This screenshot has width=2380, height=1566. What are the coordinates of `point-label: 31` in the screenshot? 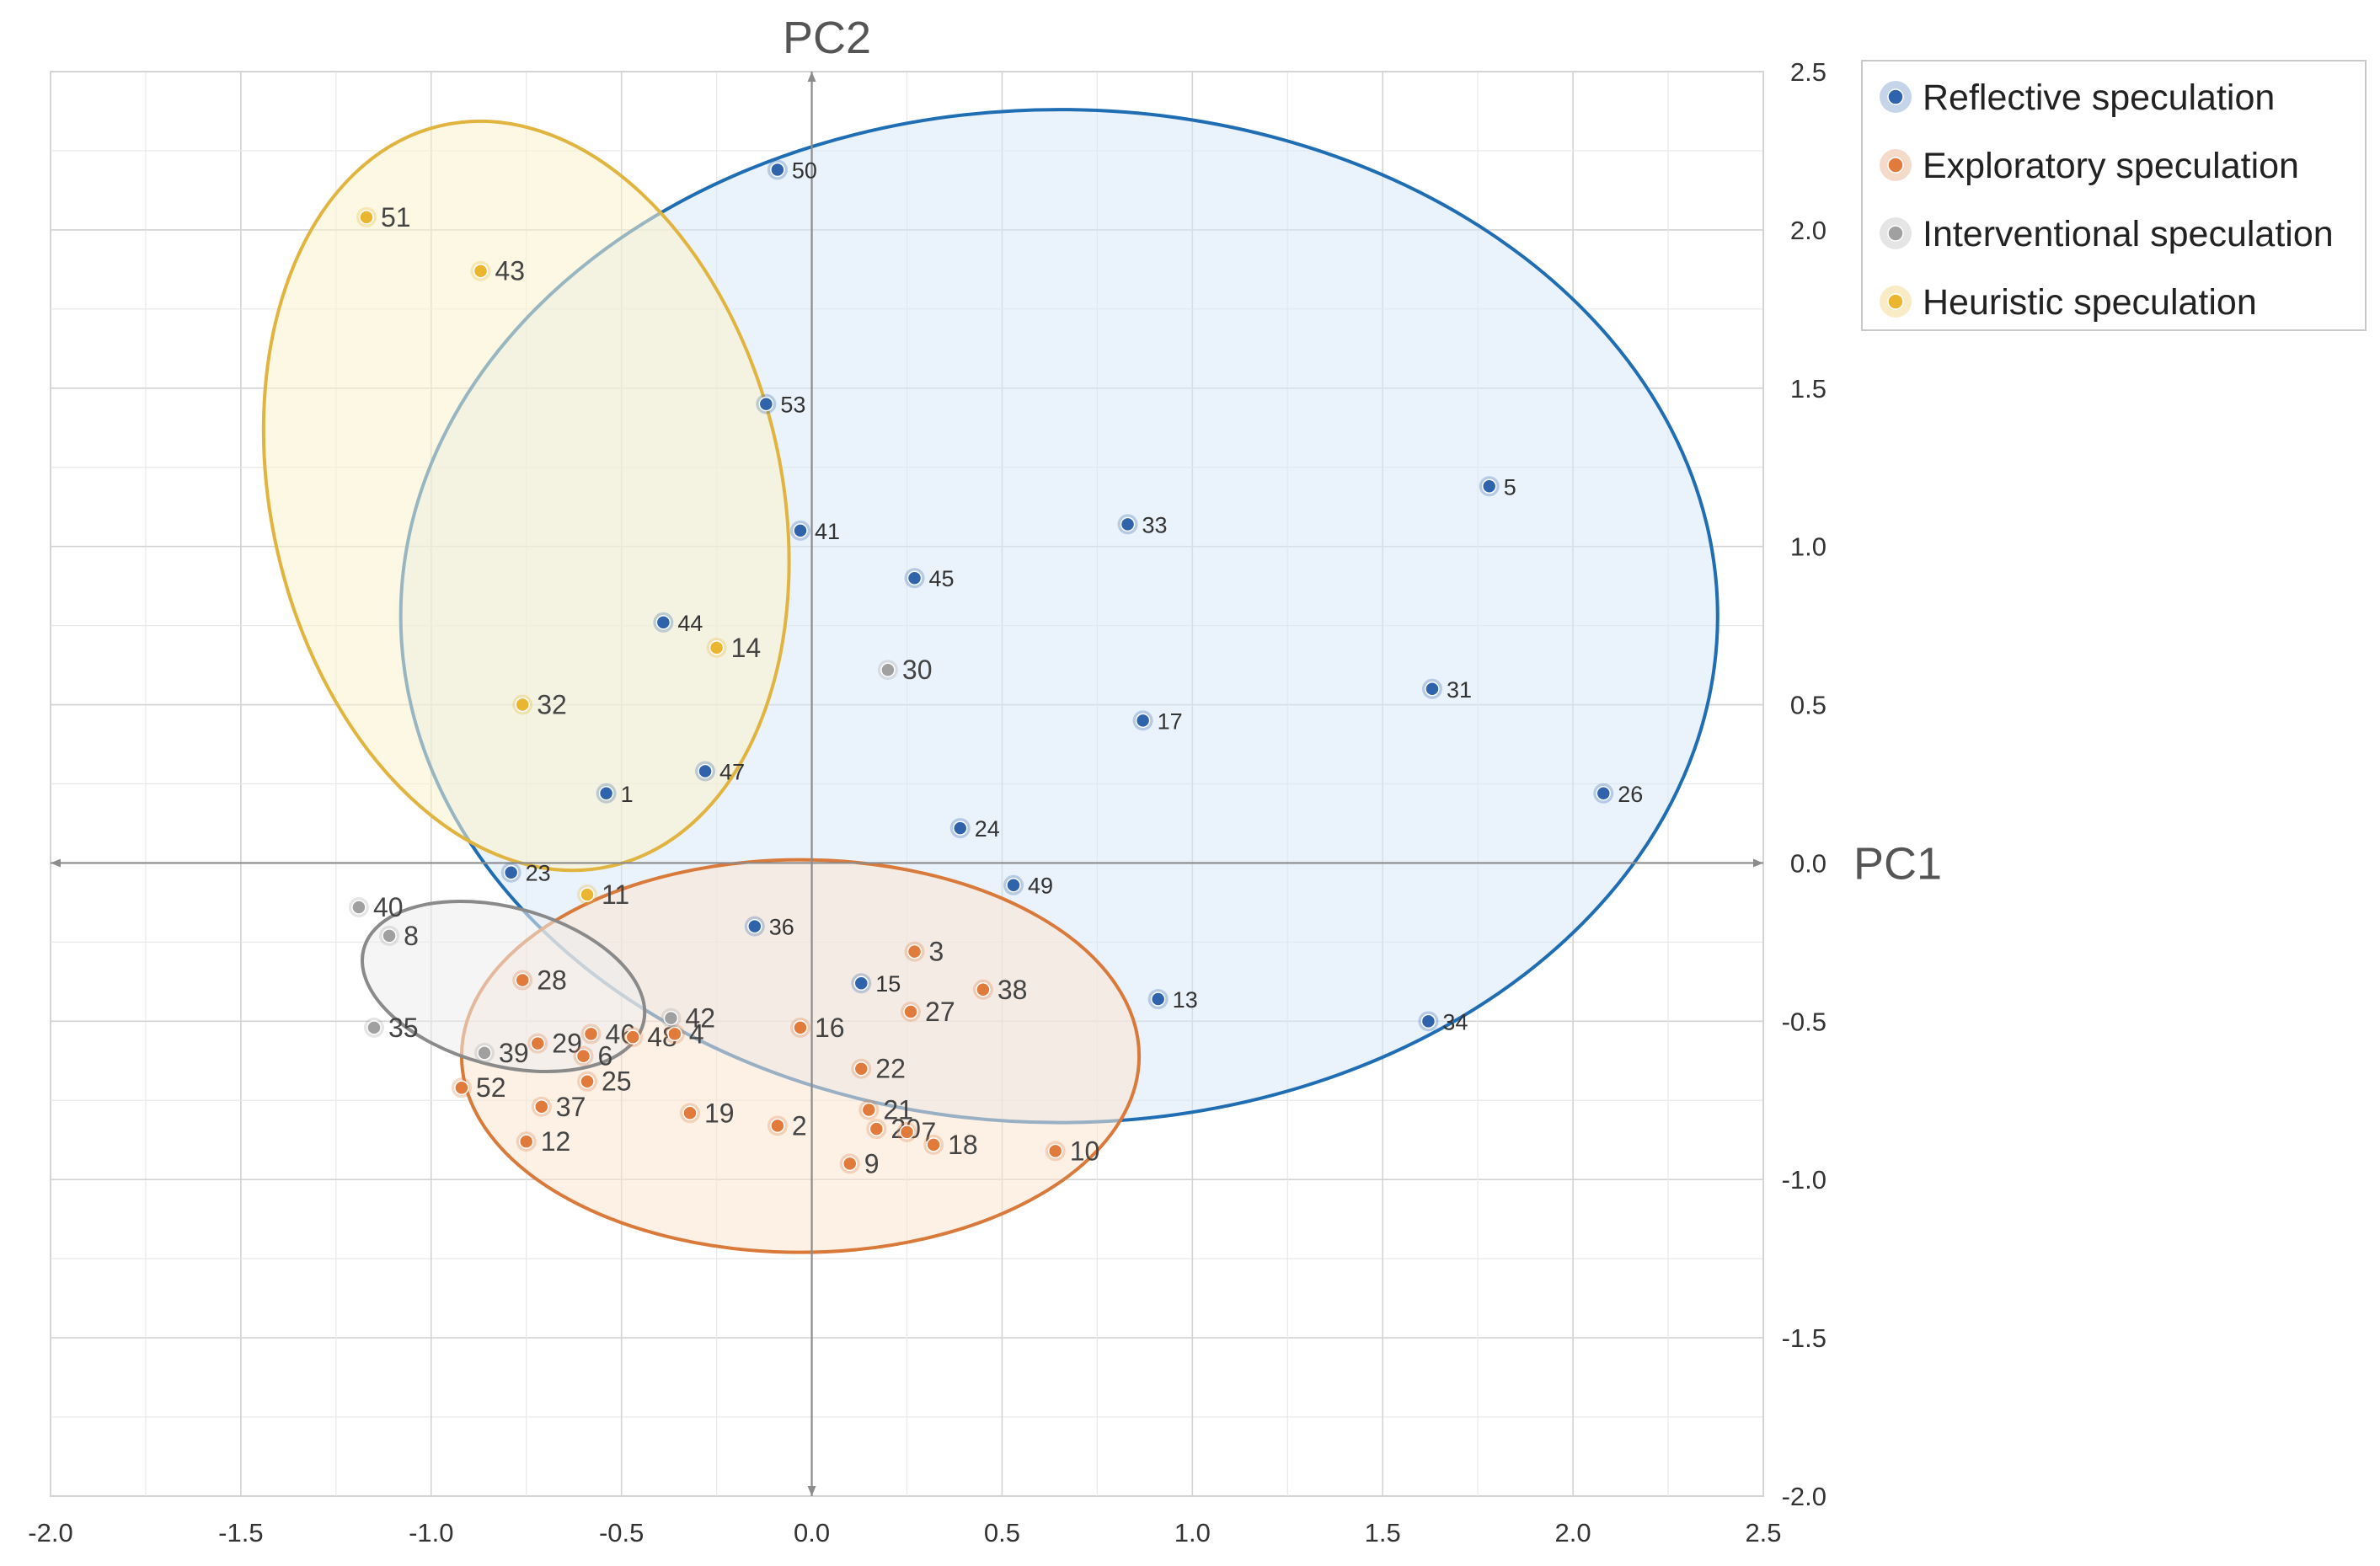 It's located at (1459, 690).